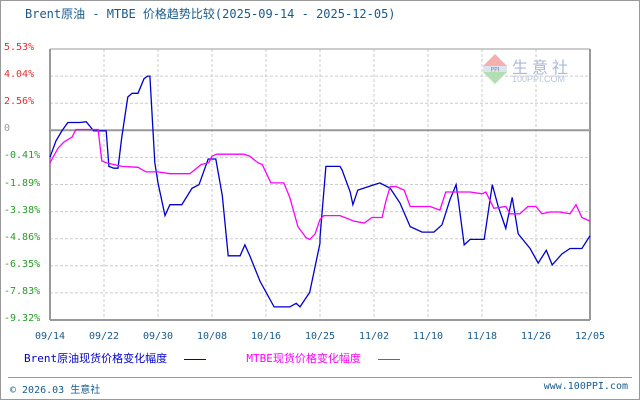  I want to click on y-tick-label: -9.32%, so click(22, 318).